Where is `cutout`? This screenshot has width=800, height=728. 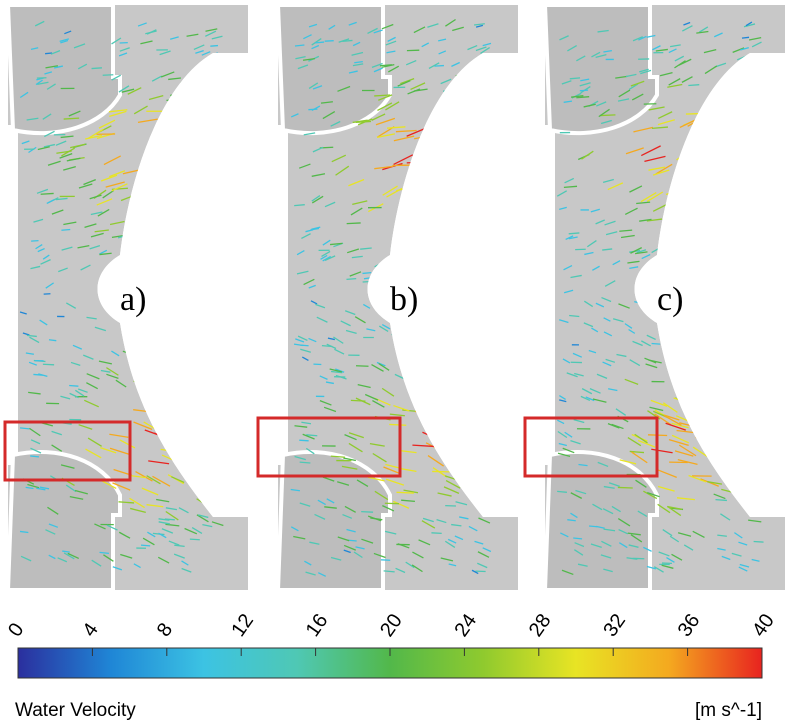 cutout is located at coordinates (442, 285).